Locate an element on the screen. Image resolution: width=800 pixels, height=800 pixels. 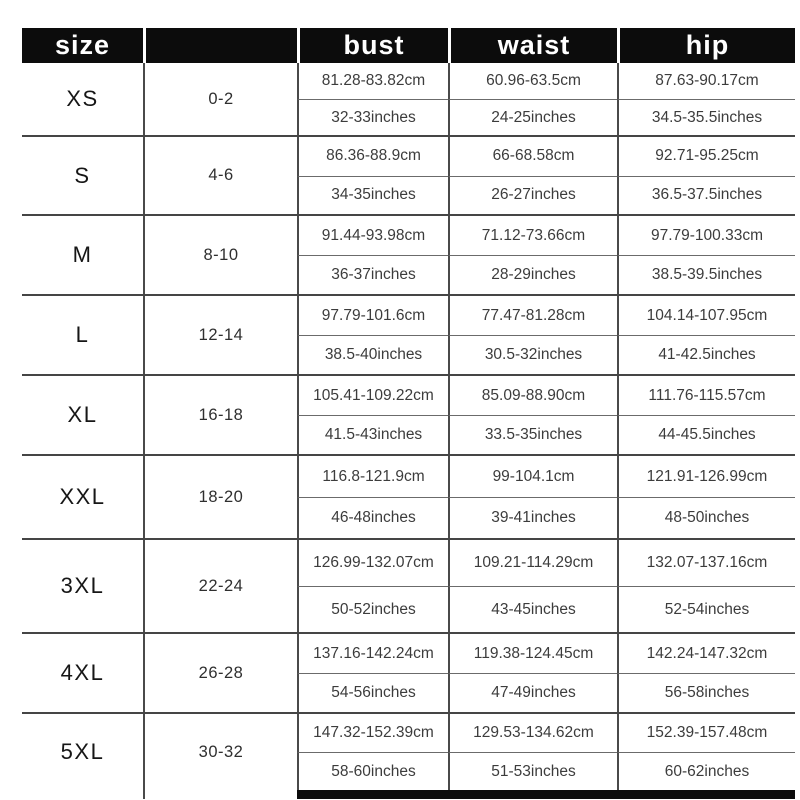
waist-cm-value: 66-68.58cm is located at coordinates (532, 156).